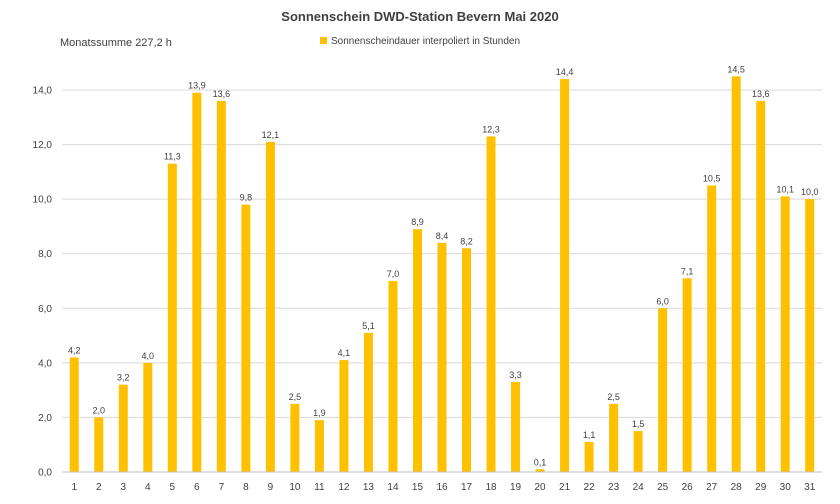 This screenshot has height=504, width=840. Describe the element at coordinates (45, 254) in the screenshot. I see `y-tick-label: 8,0` at that location.